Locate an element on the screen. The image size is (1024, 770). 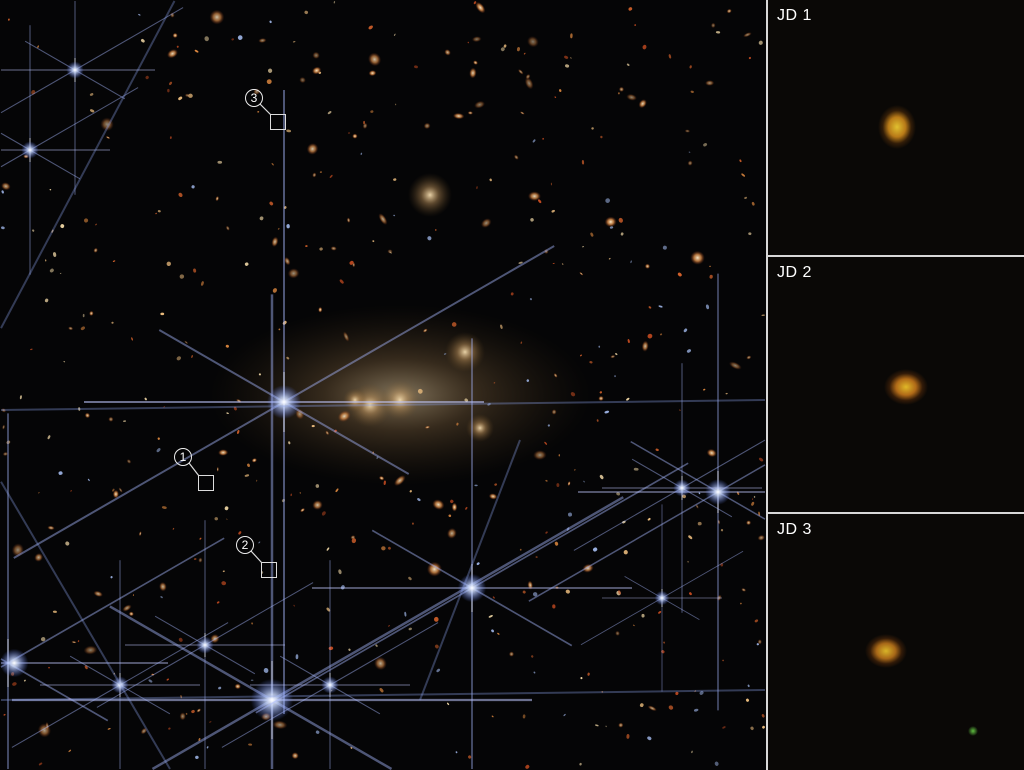
bright-star is located at coordinates (120, 685).